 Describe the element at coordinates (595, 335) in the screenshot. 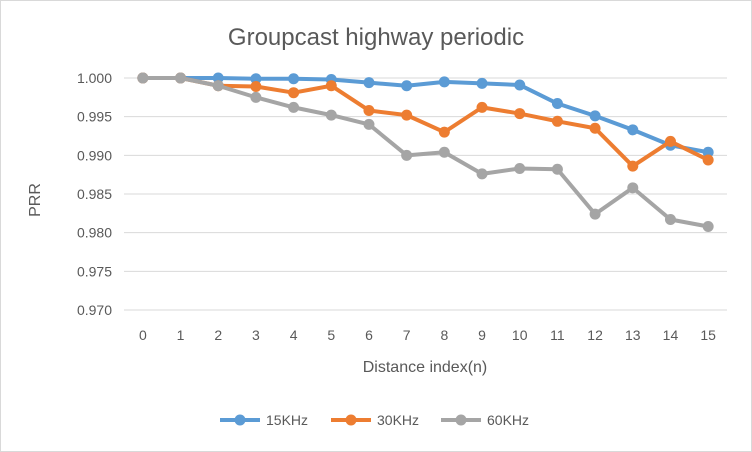

I see `x-tick-label: 12` at that location.